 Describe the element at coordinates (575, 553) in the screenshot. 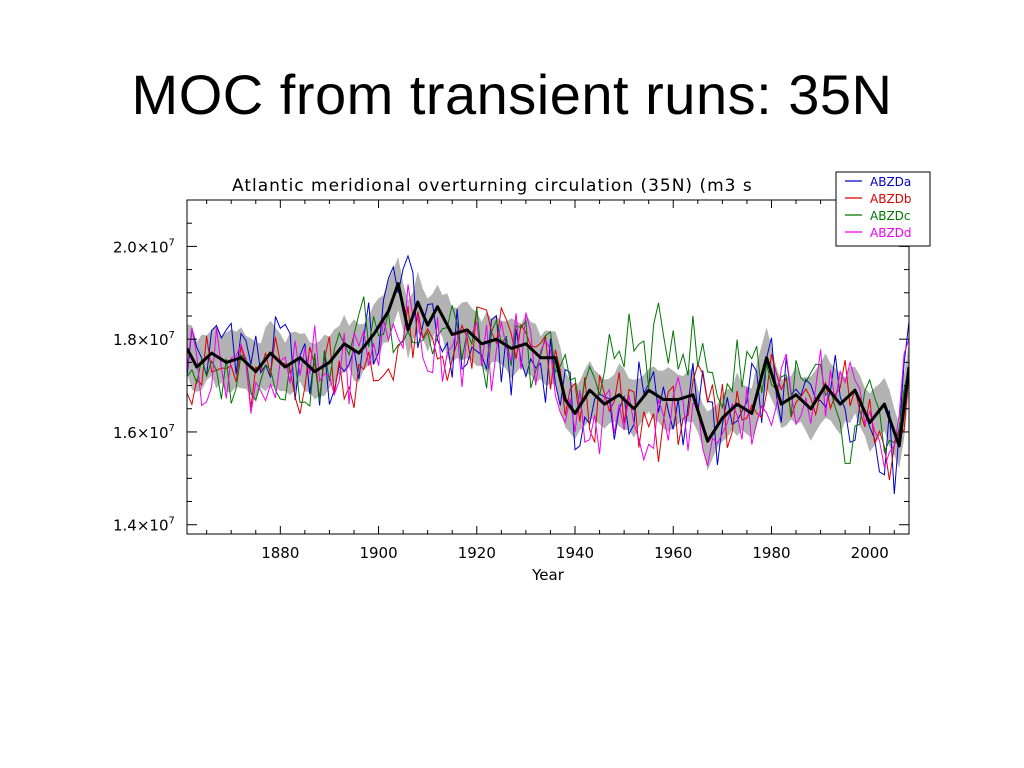

I see `x-tick-label: 1940` at that location.